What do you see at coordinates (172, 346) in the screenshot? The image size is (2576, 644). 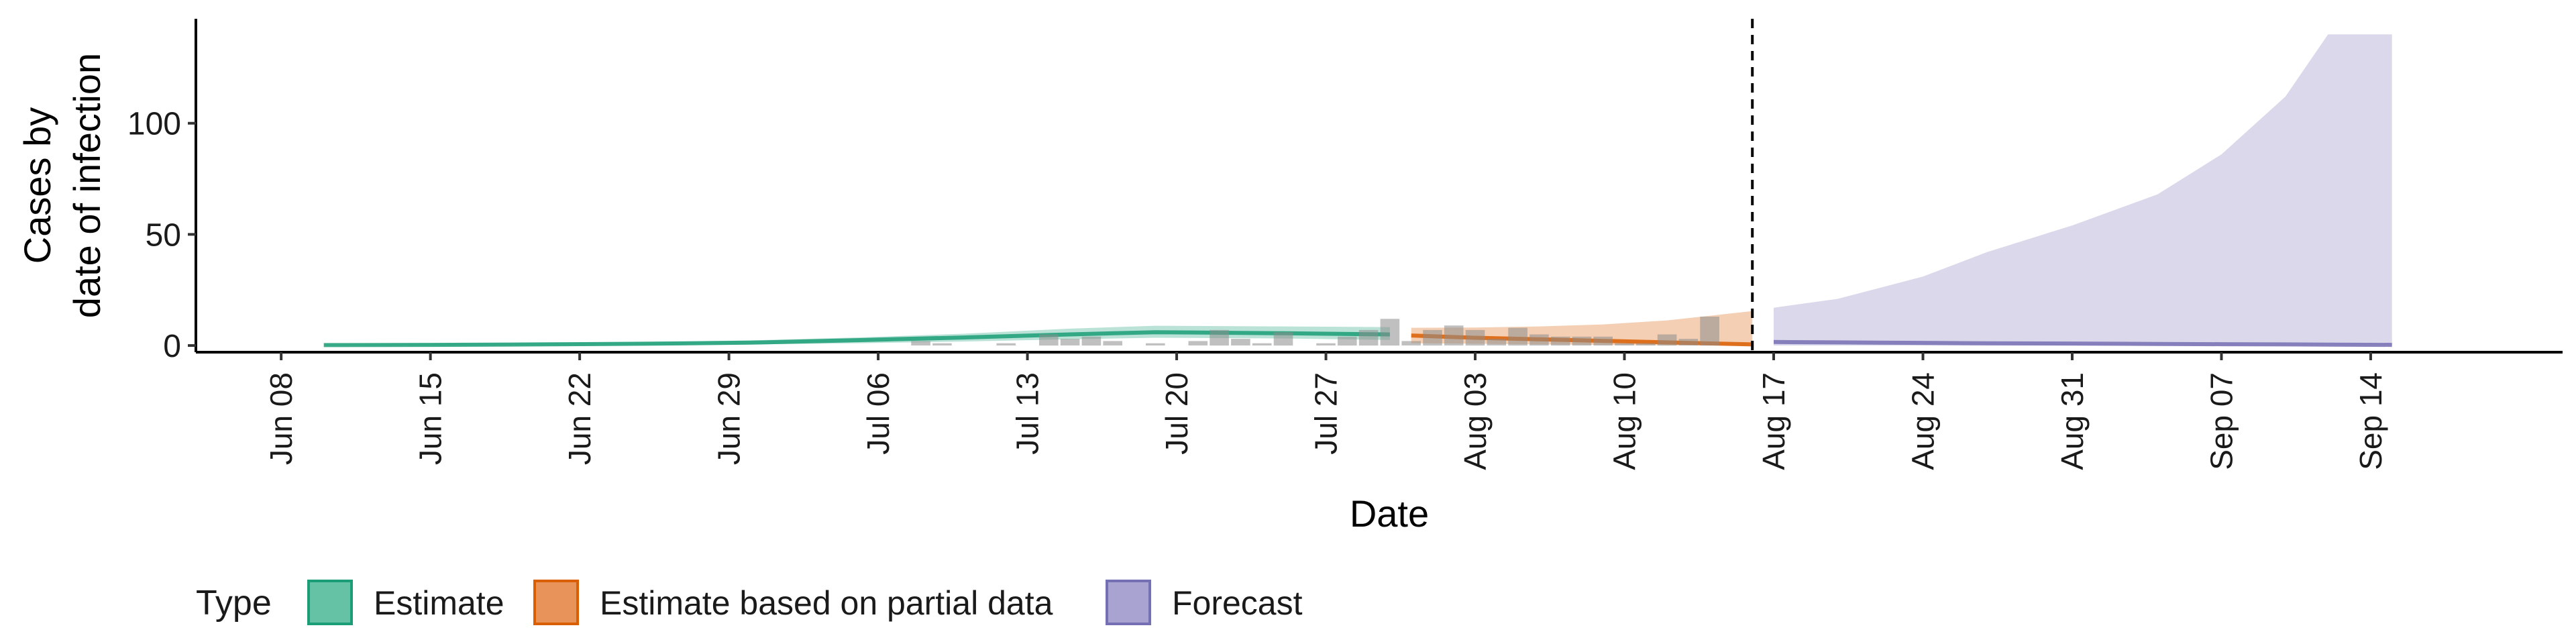 I see `y-tick-label: 0` at bounding box center [172, 346].